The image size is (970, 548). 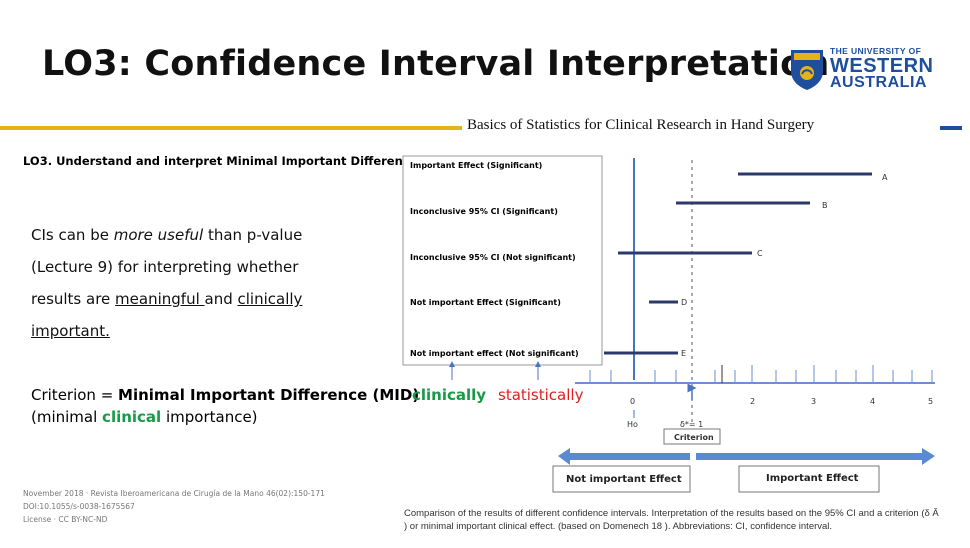 I want to click on ci-letter-d: D, so click(x=684, y=302).